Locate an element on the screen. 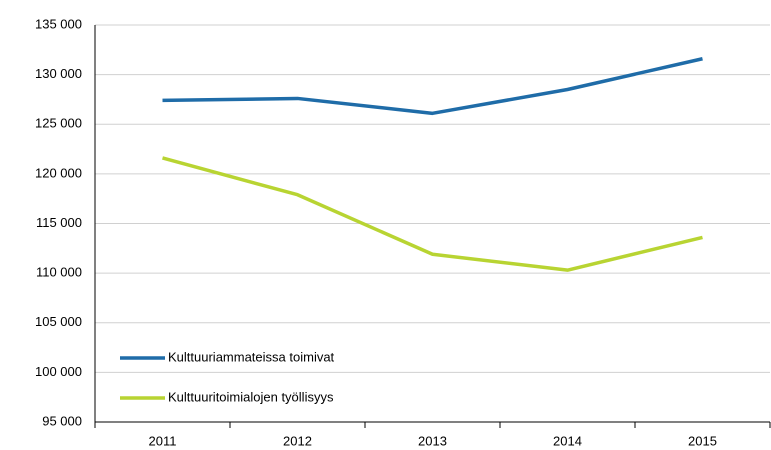  y-tick-label: 100 000 is located at coordinates (58, 371).